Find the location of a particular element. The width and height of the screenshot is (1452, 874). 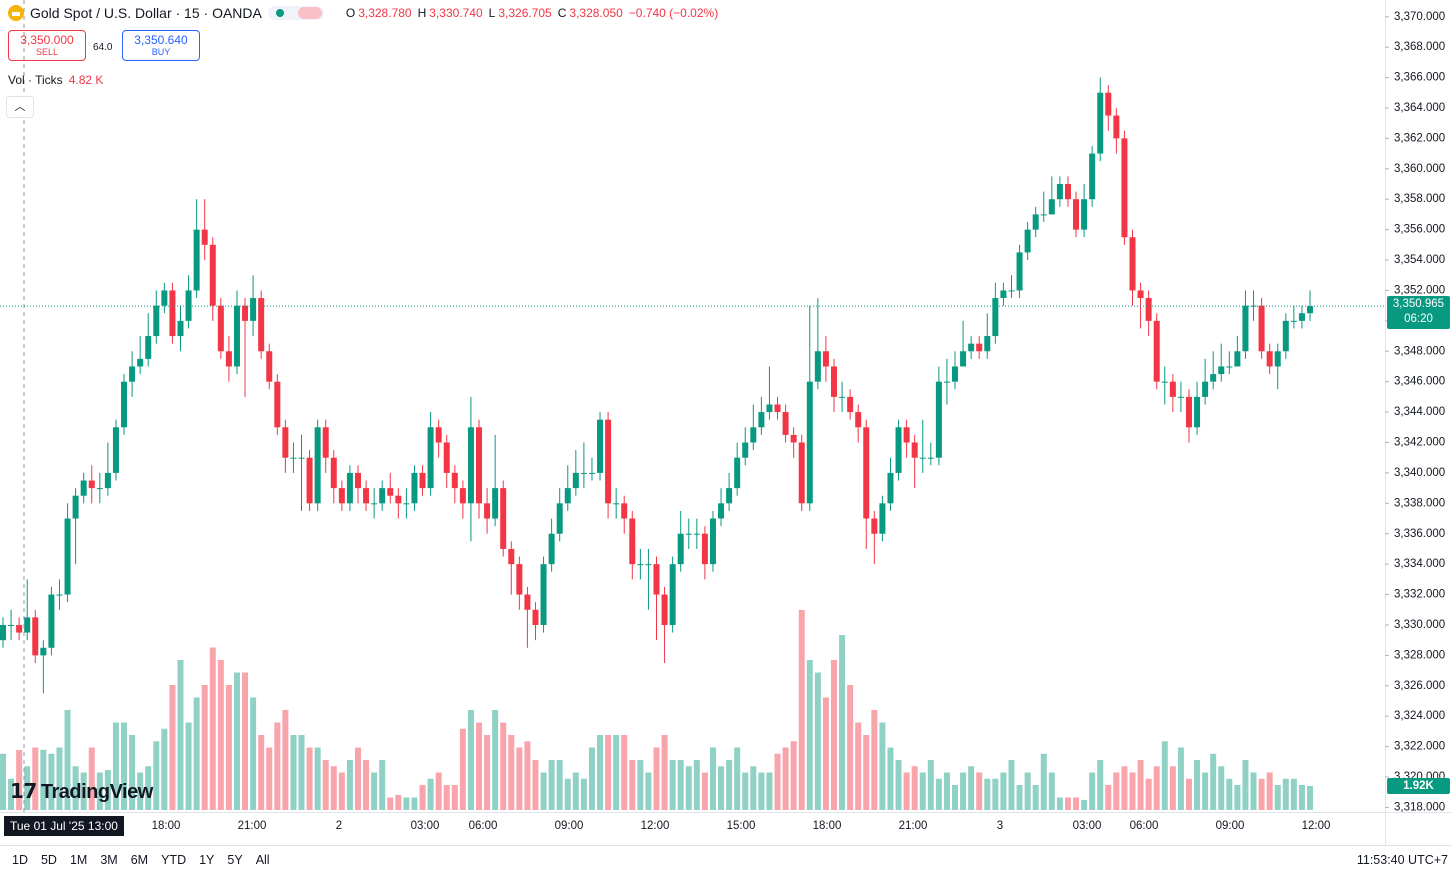

range-button: 5D is located at coordinates (48, 860).